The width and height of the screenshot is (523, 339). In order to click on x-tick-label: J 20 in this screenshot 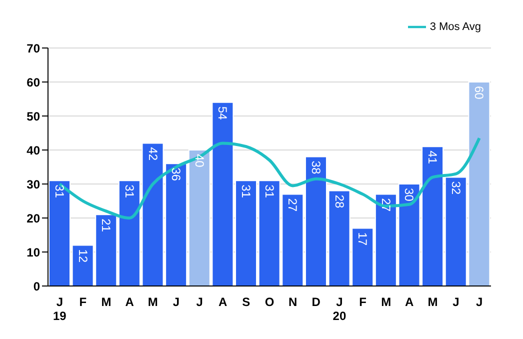, I will do `click(339, 309)`.